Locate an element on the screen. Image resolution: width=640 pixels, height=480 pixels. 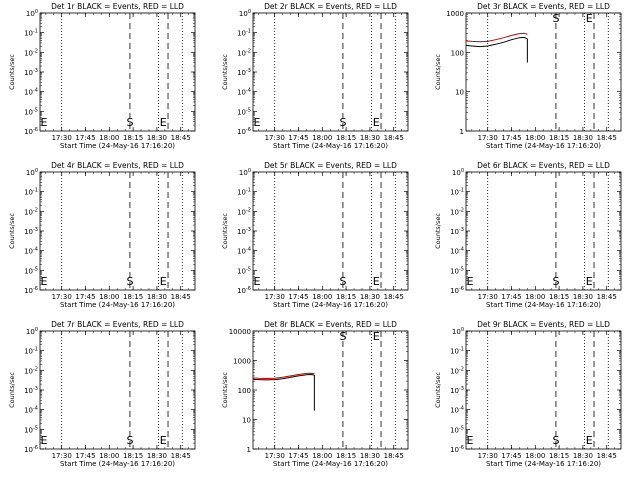
chart-title: Det 2r BLACK = Events, RED = LLD is located at coordinates (330, 6).